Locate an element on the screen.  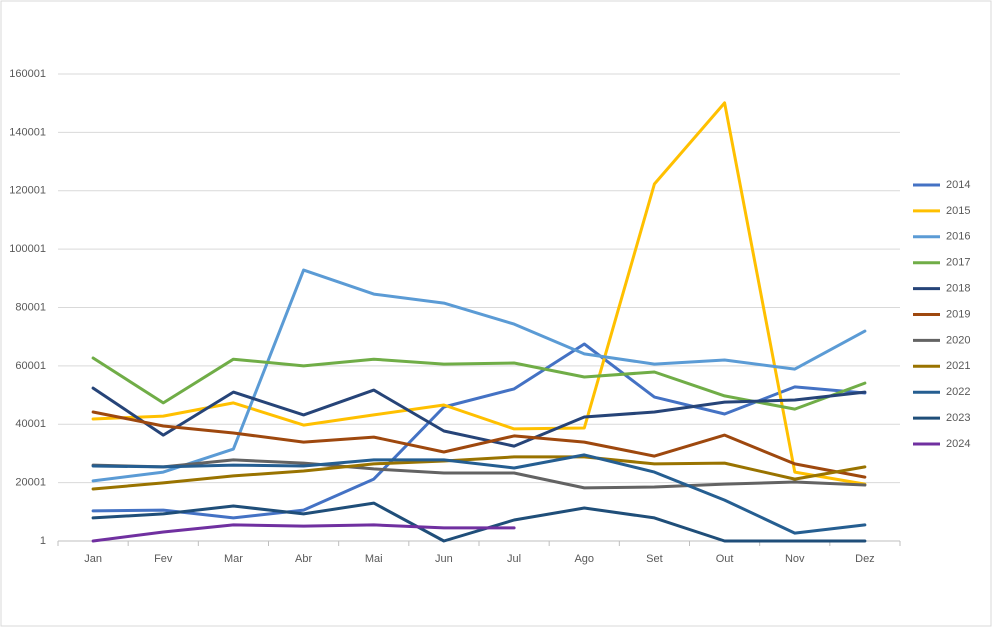
legend-label: 2022 is located at coordinates (958, 392).